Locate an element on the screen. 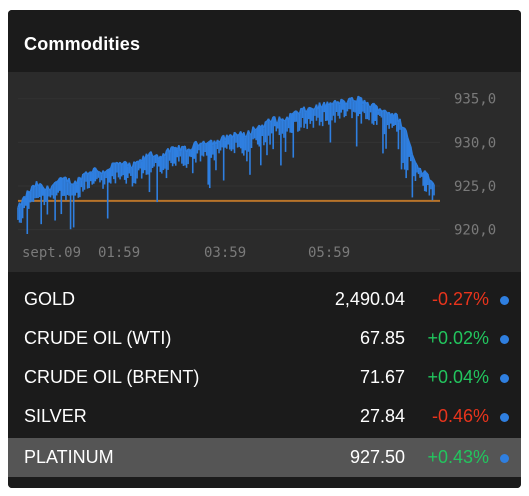 This screenshot has width=529, height=496. commodity-row-crude-oil-brent: CRUDE OIL (BRENT) 71.67 +0.04% is located at coordinates (264, 377).